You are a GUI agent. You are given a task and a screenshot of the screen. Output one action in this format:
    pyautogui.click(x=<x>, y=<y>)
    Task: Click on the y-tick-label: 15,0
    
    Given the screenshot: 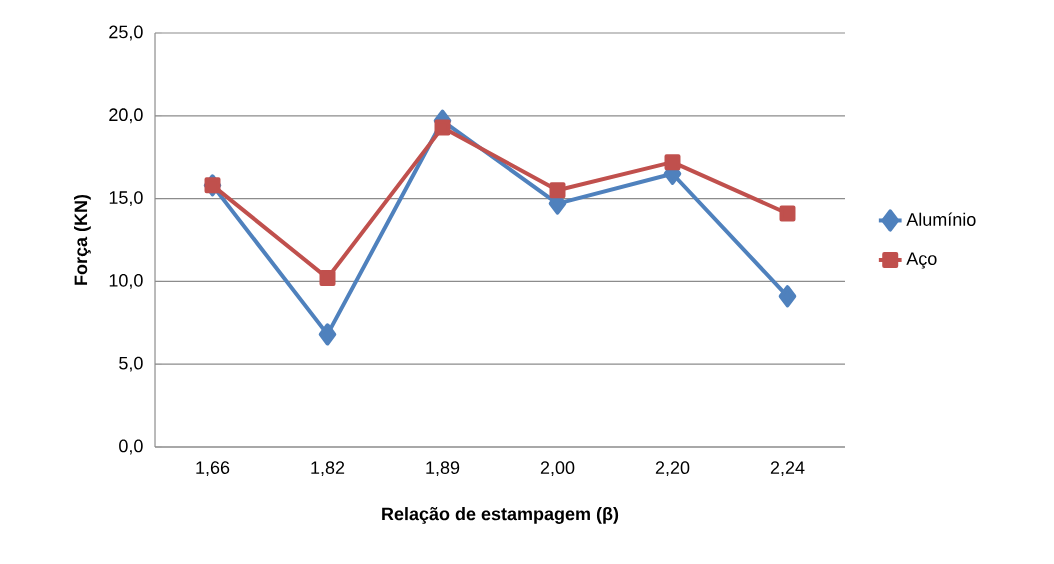 What is the action you would take?
    pyautogui.click(x=126, y=199)
    